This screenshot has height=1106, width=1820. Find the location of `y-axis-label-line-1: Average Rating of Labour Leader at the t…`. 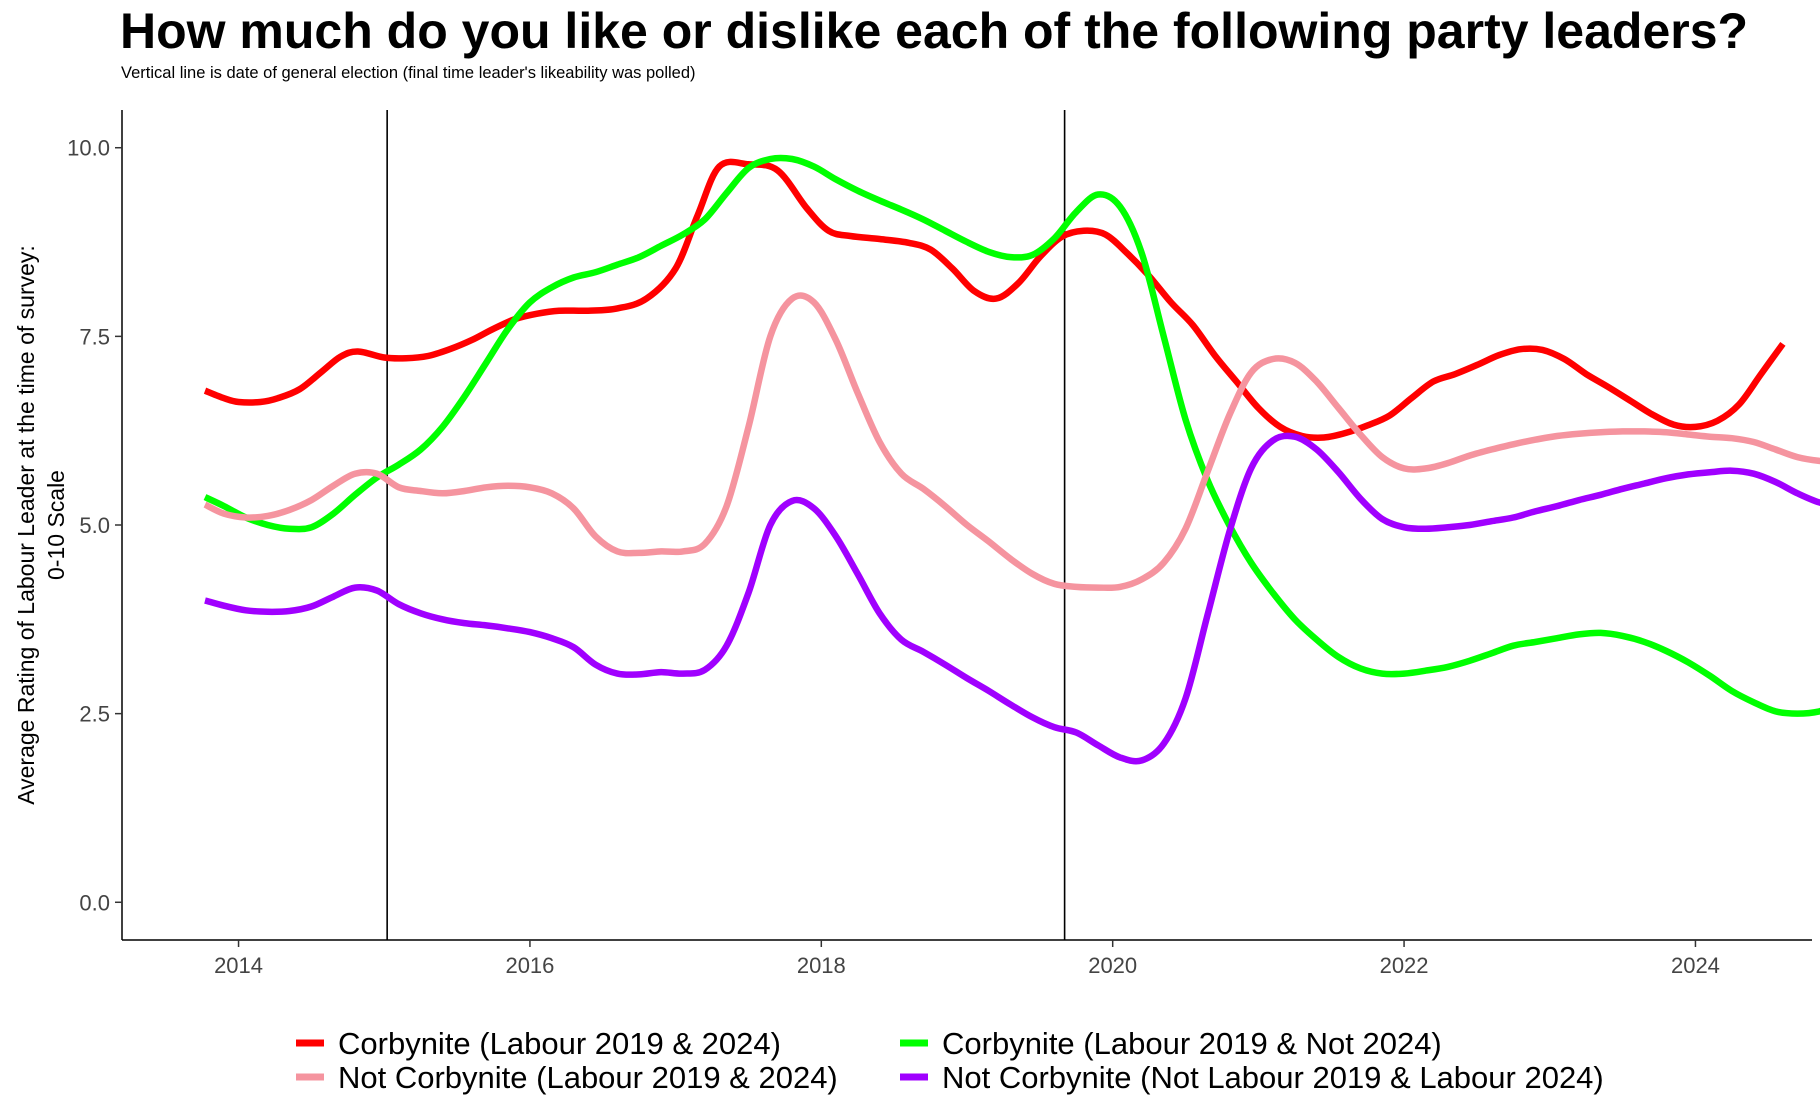

y-axis-label-line-1: Average Rating of Labour Leader at the t… is located at coordinates (26, 525).